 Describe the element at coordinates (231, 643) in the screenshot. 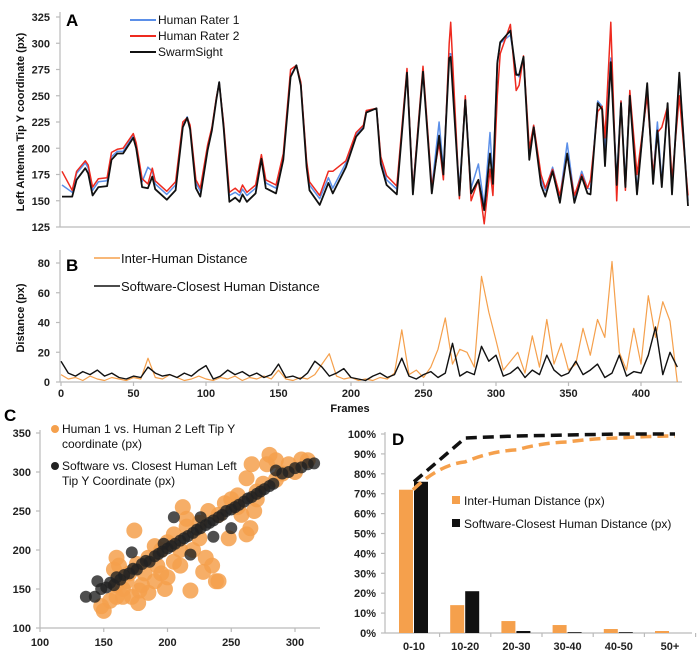

I see `c-x-tick-label: 250` at that location.